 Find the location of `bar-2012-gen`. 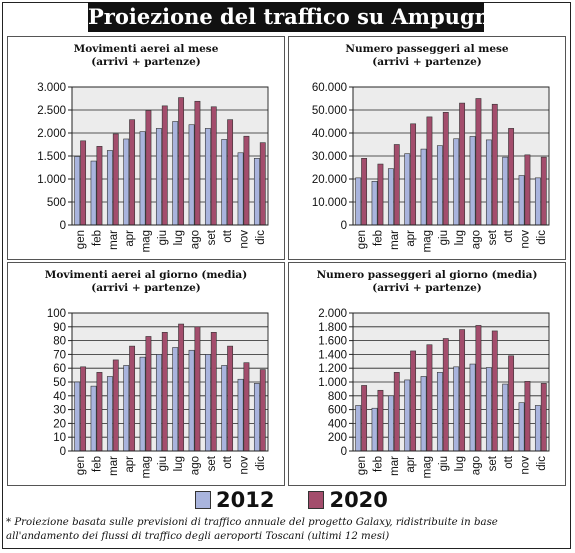

bar-2012-gen is located at coordinates (77, 416).